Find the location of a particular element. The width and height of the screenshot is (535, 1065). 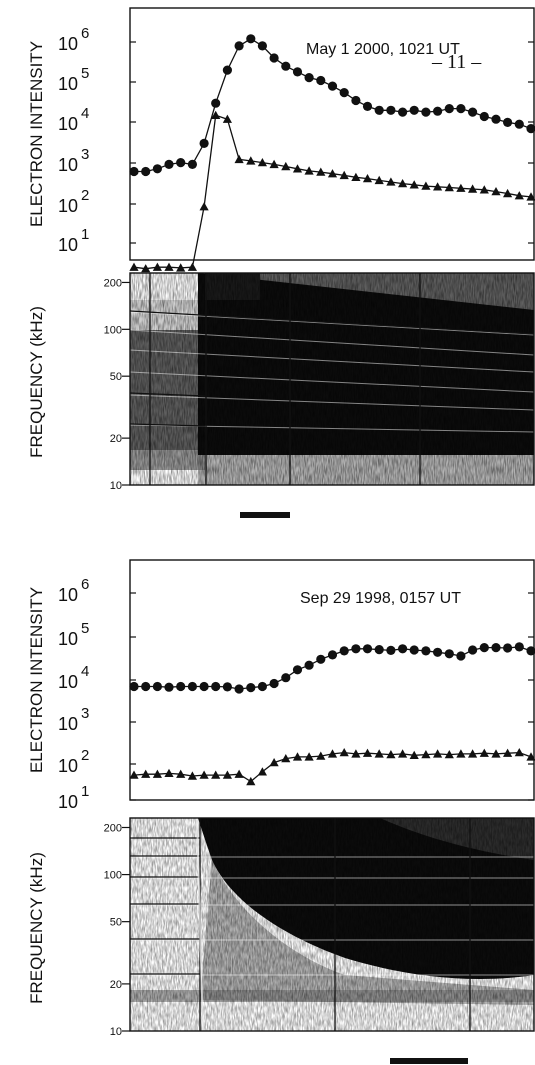

y-tick-label: 20 is located at coordinates (116, 439).